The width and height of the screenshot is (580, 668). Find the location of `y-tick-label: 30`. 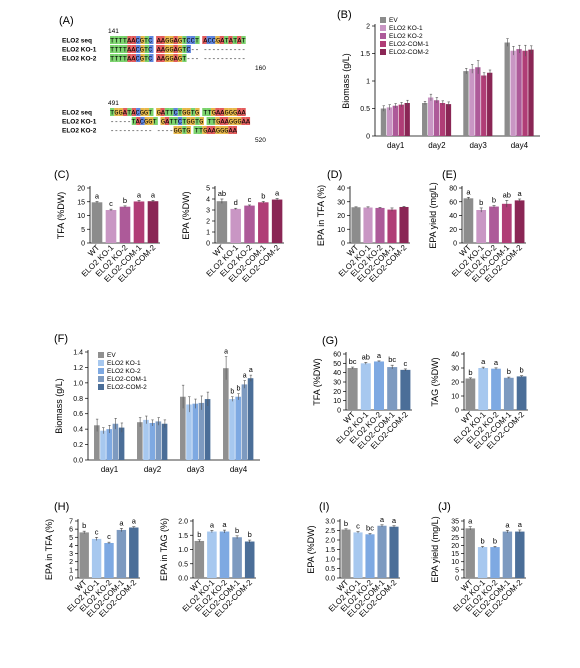

y-tick-label: 30 is located at coordinates (455, 369).